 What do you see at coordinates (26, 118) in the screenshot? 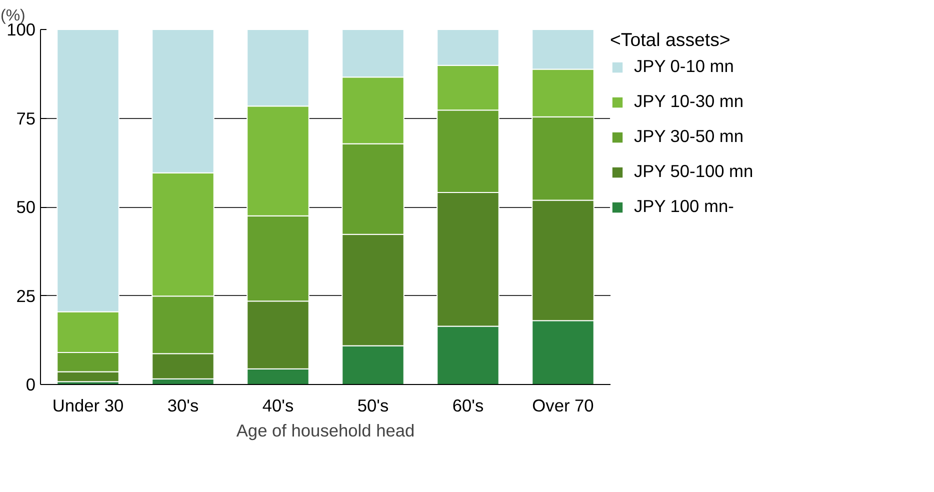
I see `y-tick-label: 75` at bounding box center [26, 118].